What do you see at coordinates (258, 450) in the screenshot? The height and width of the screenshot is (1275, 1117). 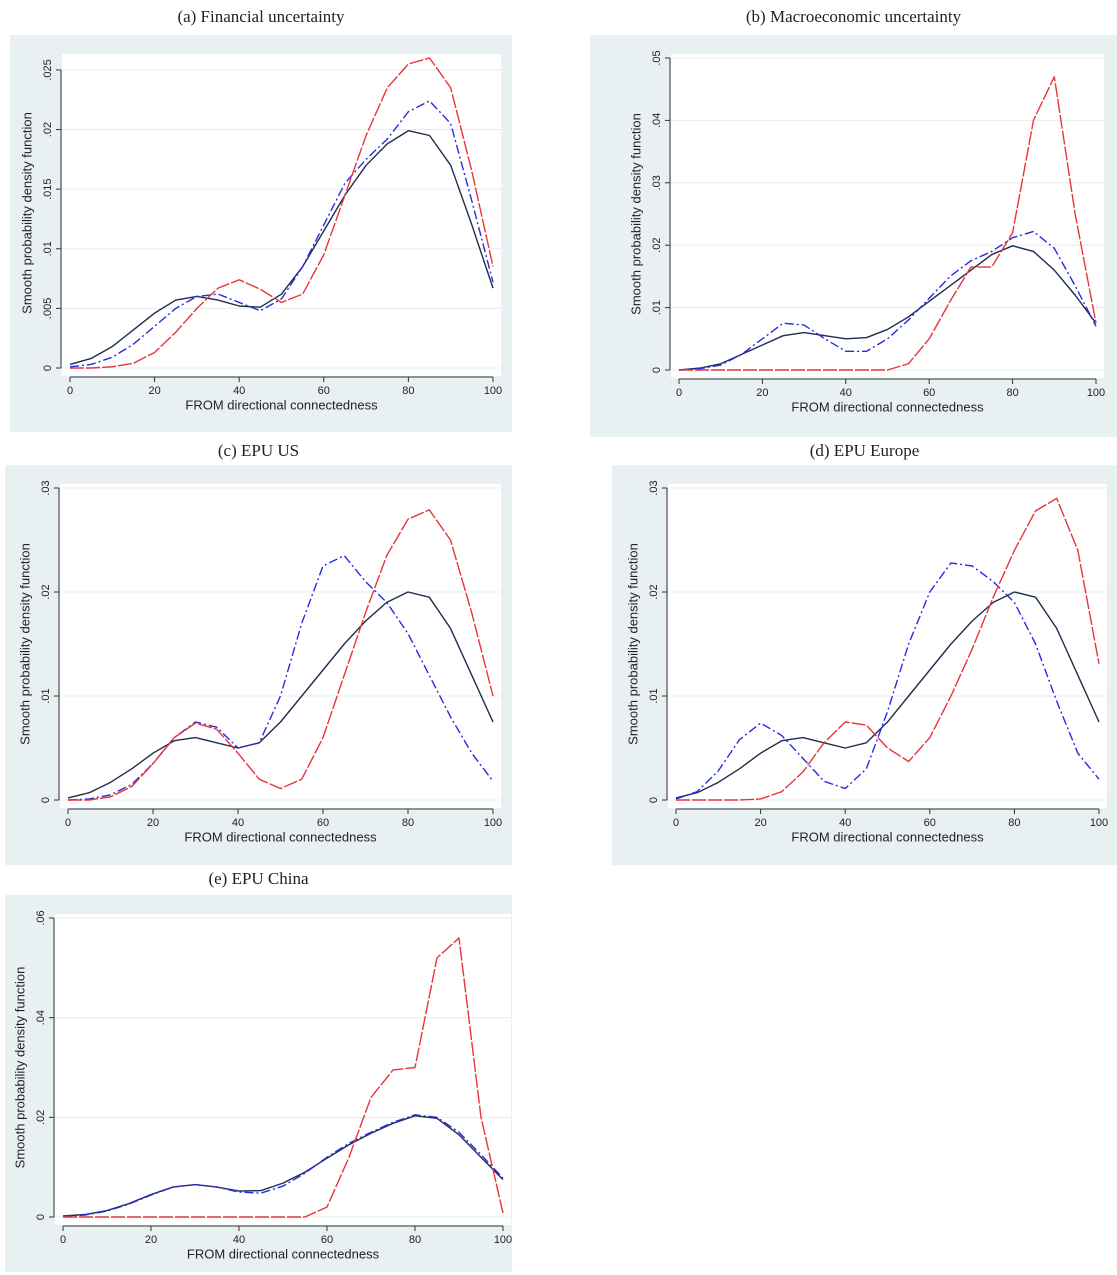 I see `chart-title: (c) EPU US` at bounding box center [258, 450].